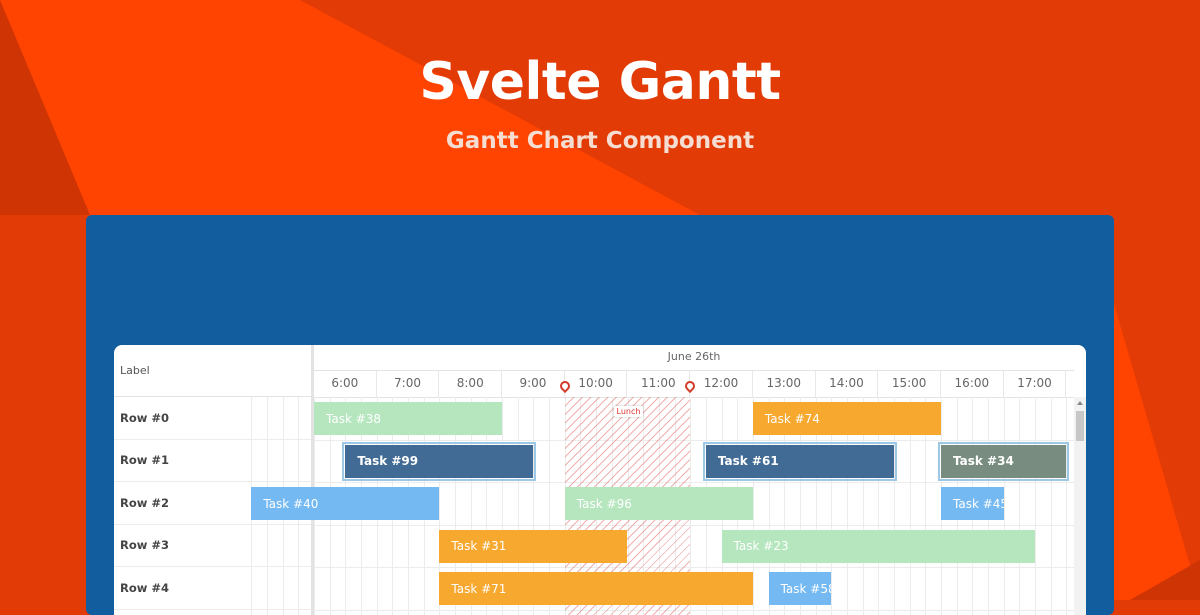 Image resolution: width=1200 pixels, height=615 pixels. Describe the element at coordinates (408, 383) in the screenshot. I see `hour-label: 7:00` at that location.